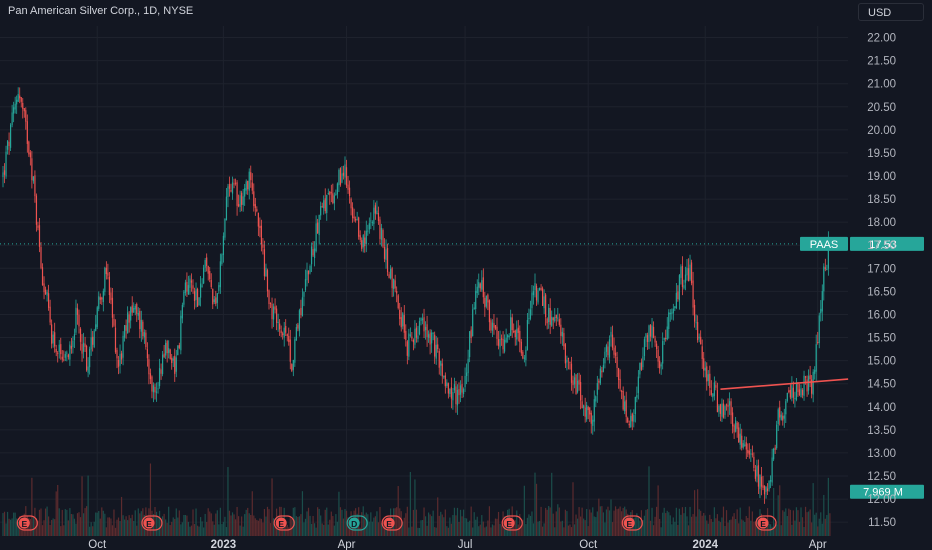 The image size is (932, 550). Describe the element at coordinates (891, 12) in the screenshot. I see `currency-button: USD` at that location.